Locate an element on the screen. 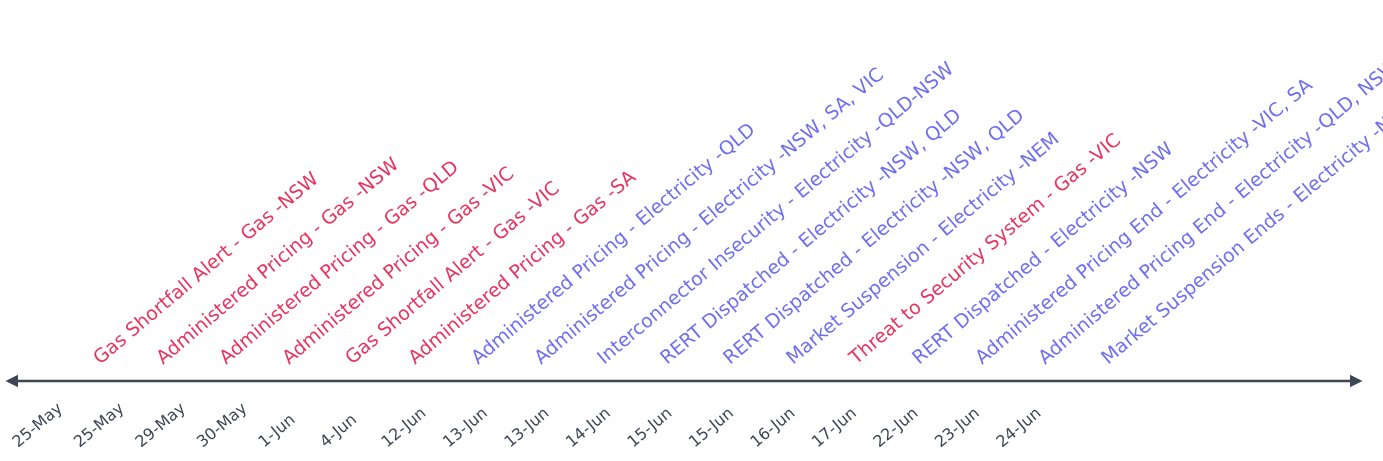 The image size is (1383, 461). date-label: 12-Jun is located at coordinates (403, 427).